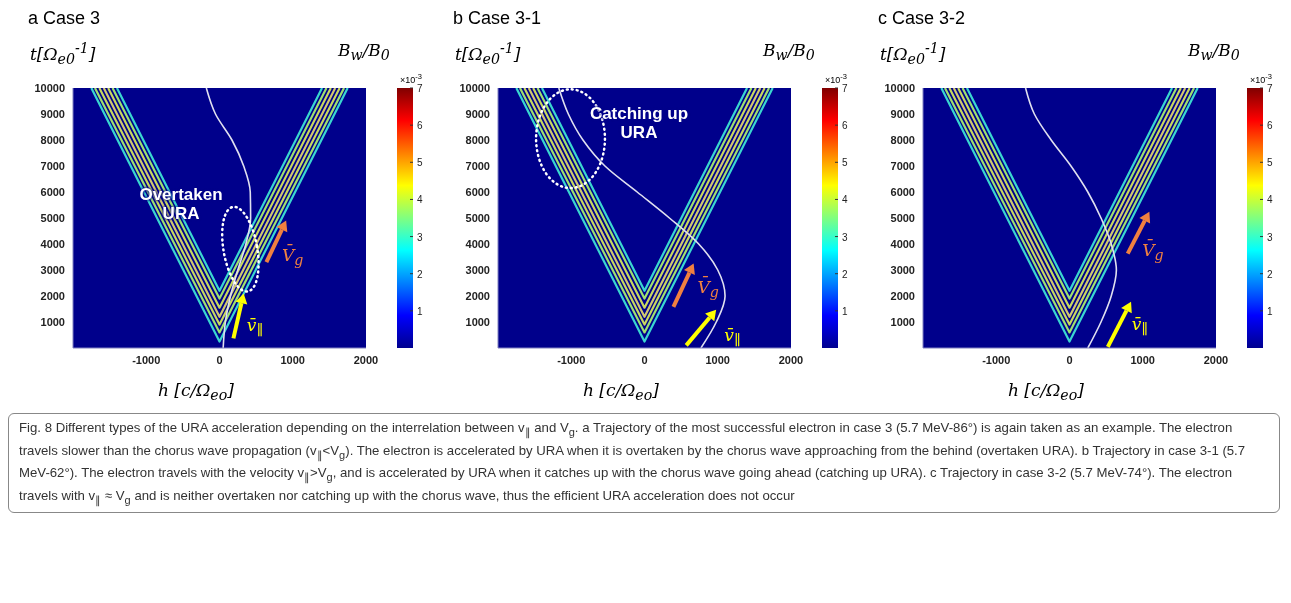  I want to click on chart-title: c Case 3-2, so click(922, 18).